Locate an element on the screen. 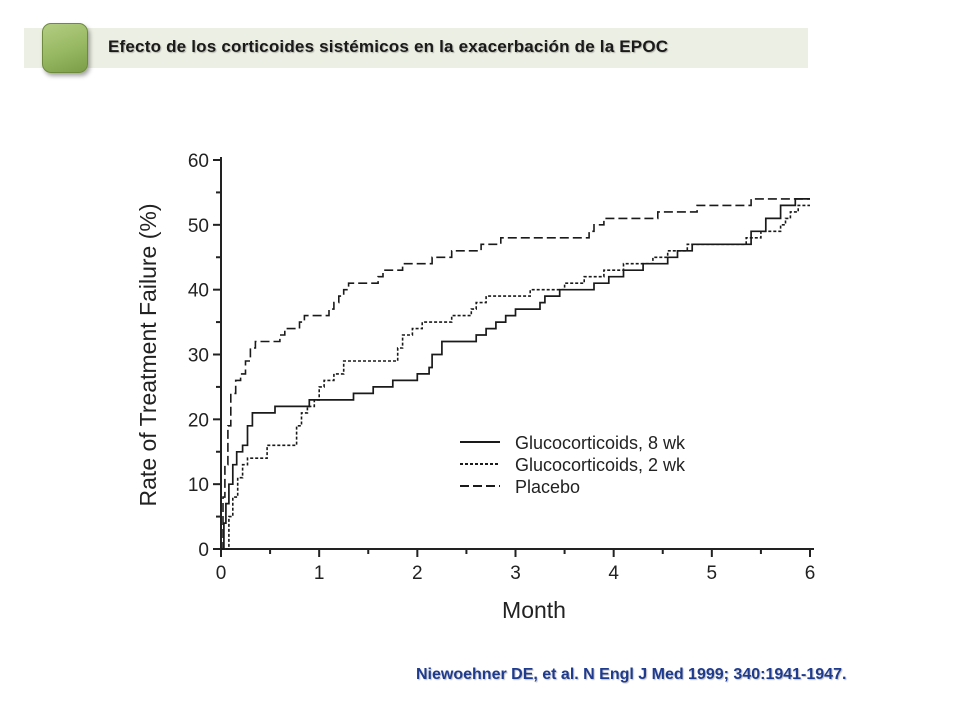 The image size is (960, 720). header-band is located at coordinates (416, 48).